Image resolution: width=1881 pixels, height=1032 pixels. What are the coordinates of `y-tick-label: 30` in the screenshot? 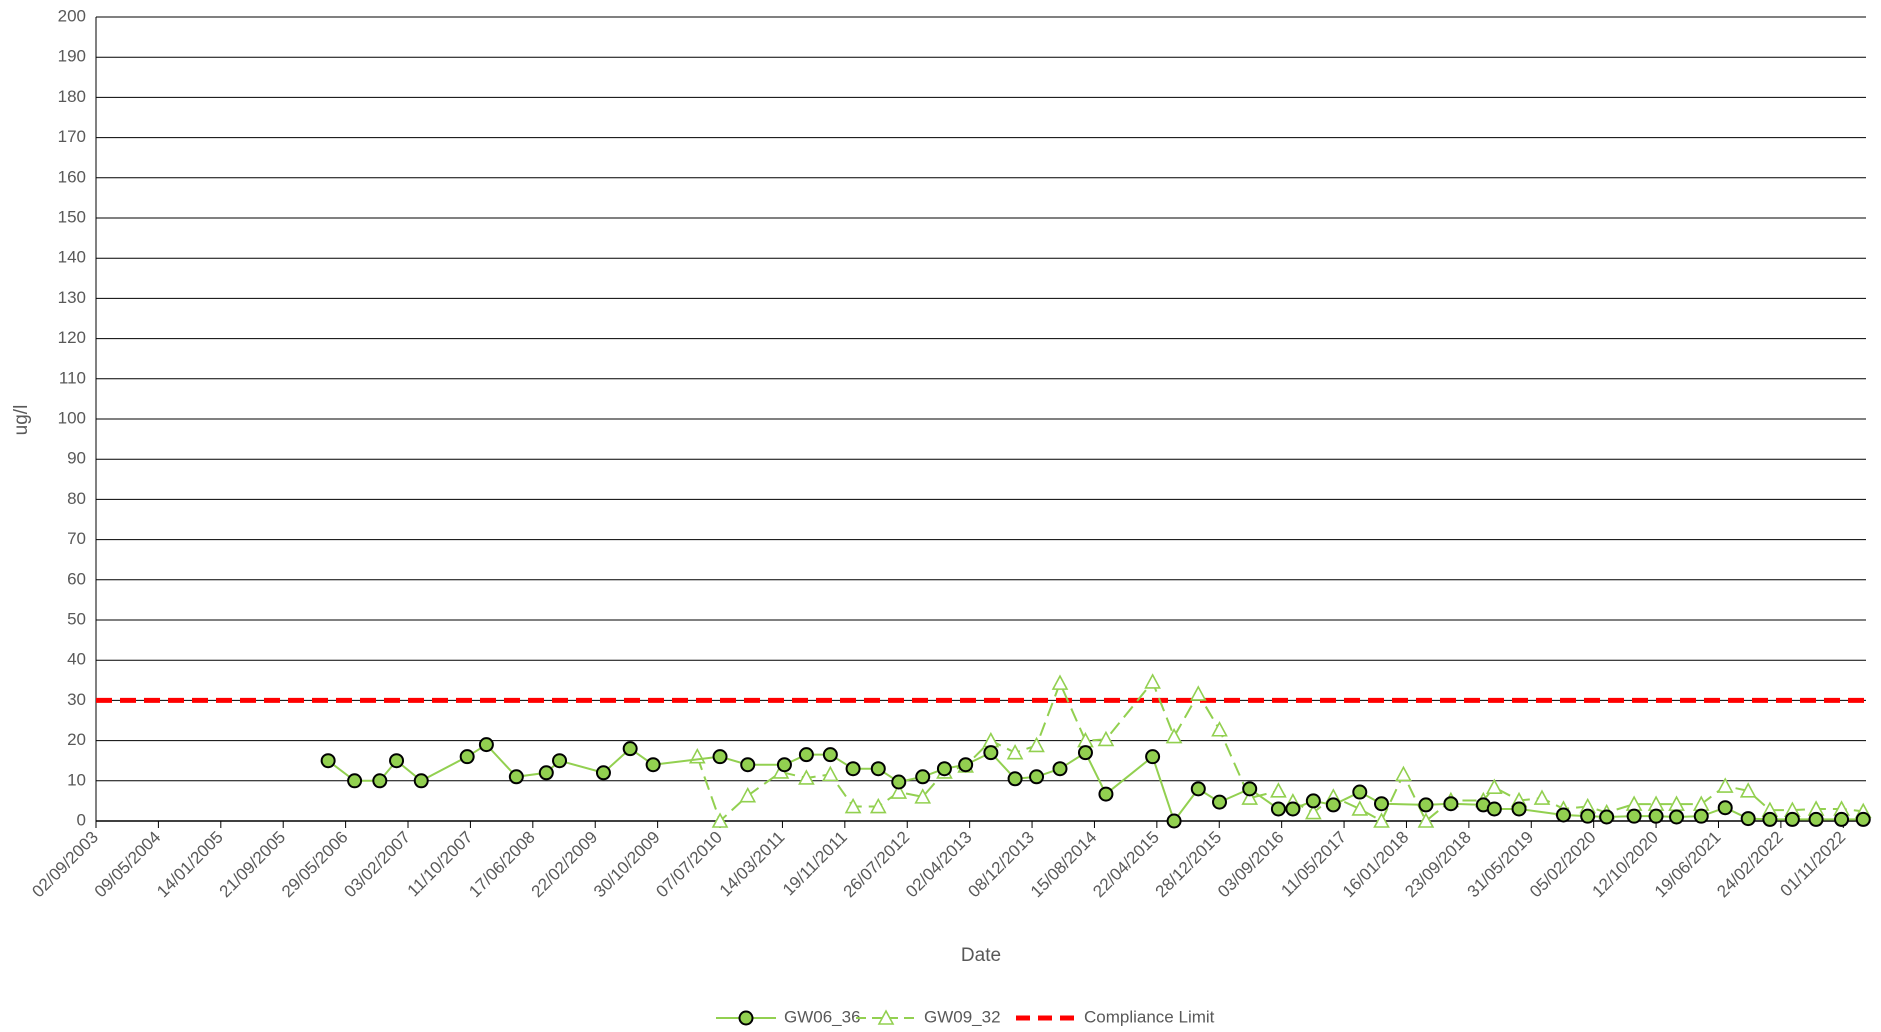 It's located at (76, 699).